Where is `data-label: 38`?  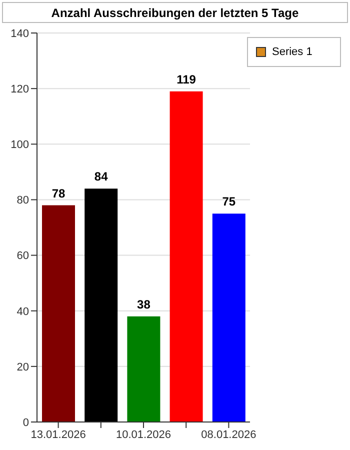
data-label: 38 is located at coordinates (144, 304).